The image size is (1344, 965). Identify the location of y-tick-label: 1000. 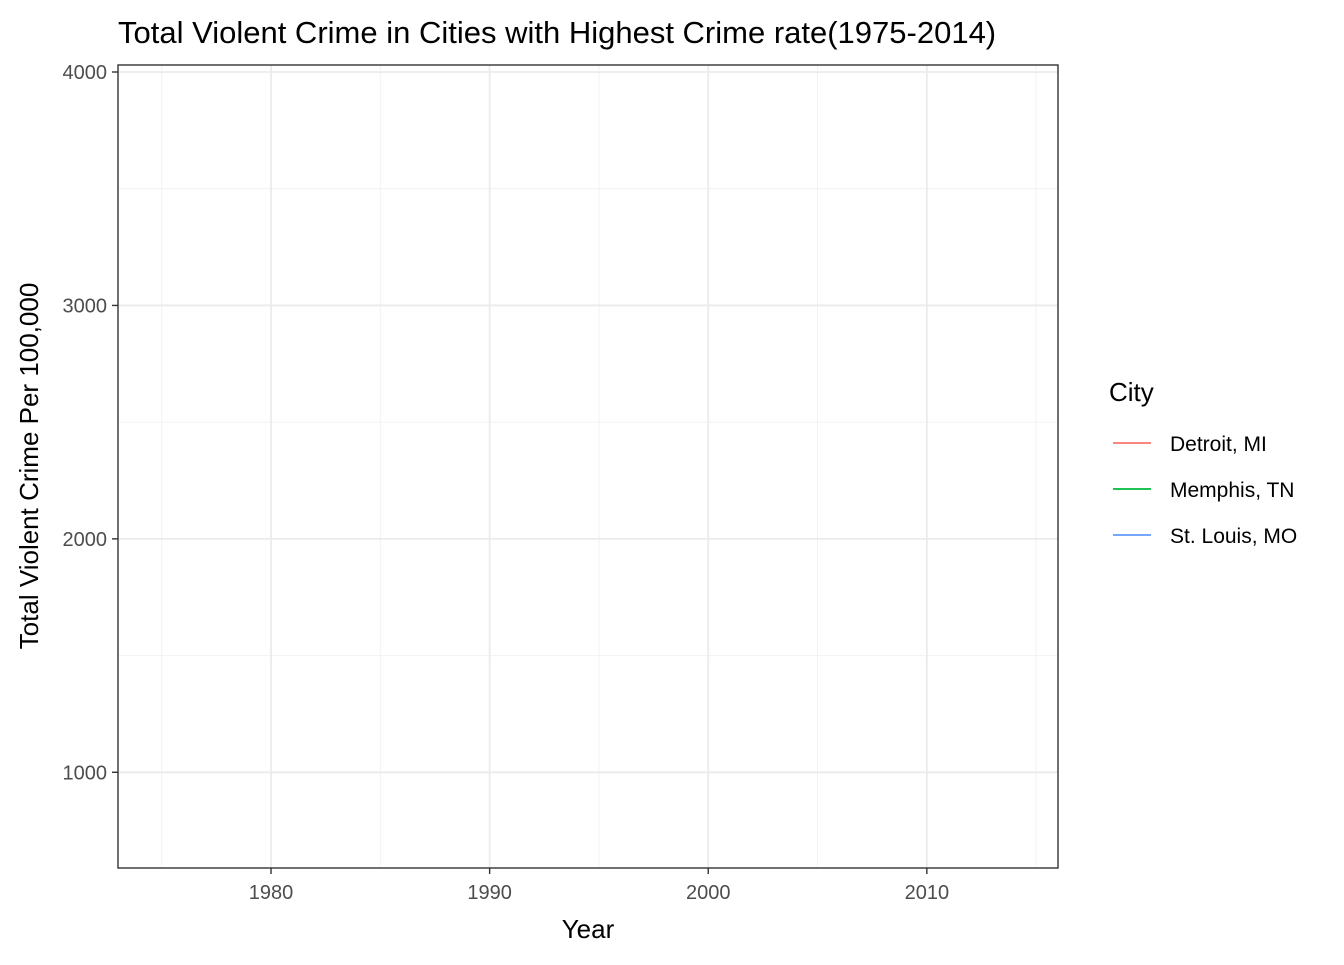
(85, 773).